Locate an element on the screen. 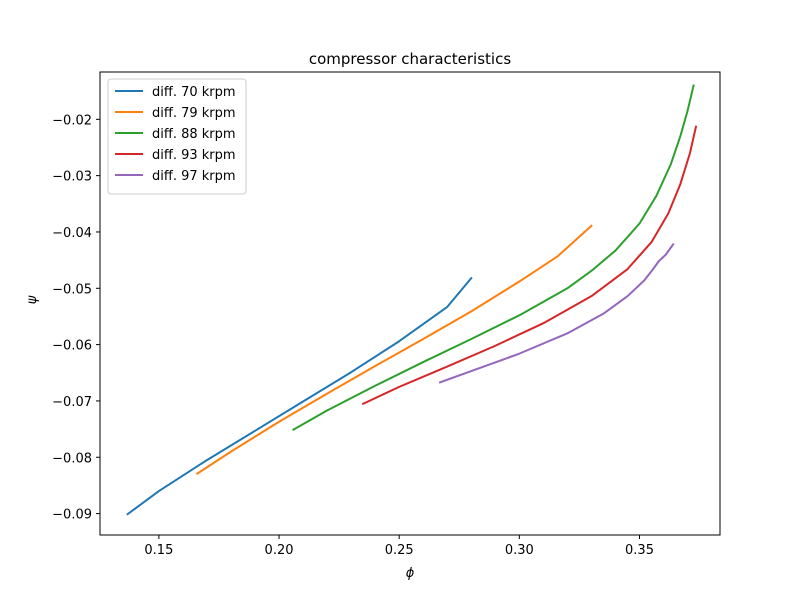 The image size is (800, 600). x-axis: 0.15 0.20 0.25 0.30 0.35 is located at coordinates (399, 546).